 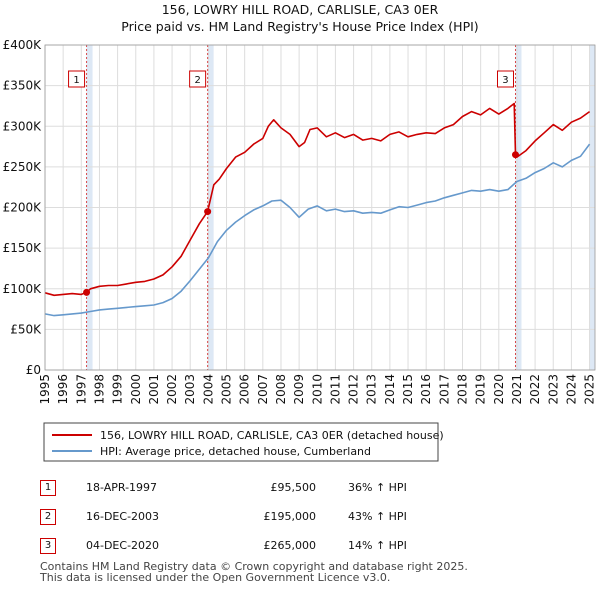 I want to click on x-tick-label: 1995, so click(x=45, y=389).